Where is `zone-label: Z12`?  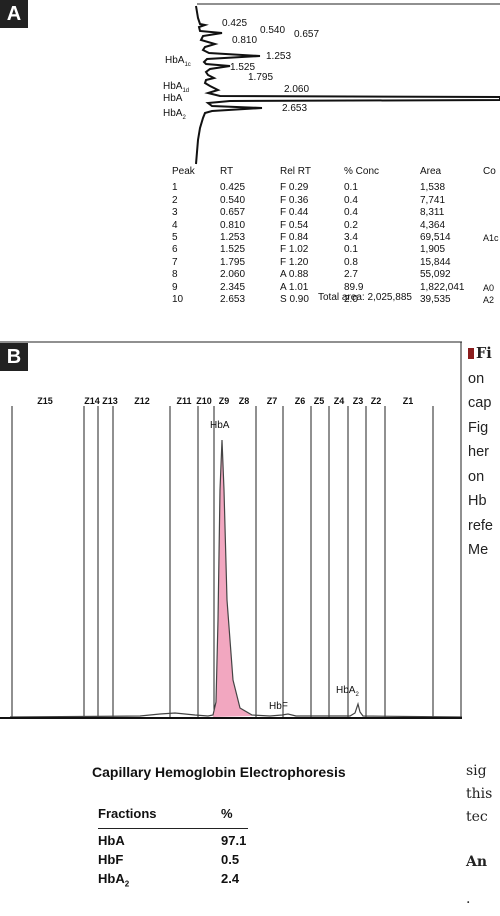
zone-label: Z12 is located at coordinates (142, 401).